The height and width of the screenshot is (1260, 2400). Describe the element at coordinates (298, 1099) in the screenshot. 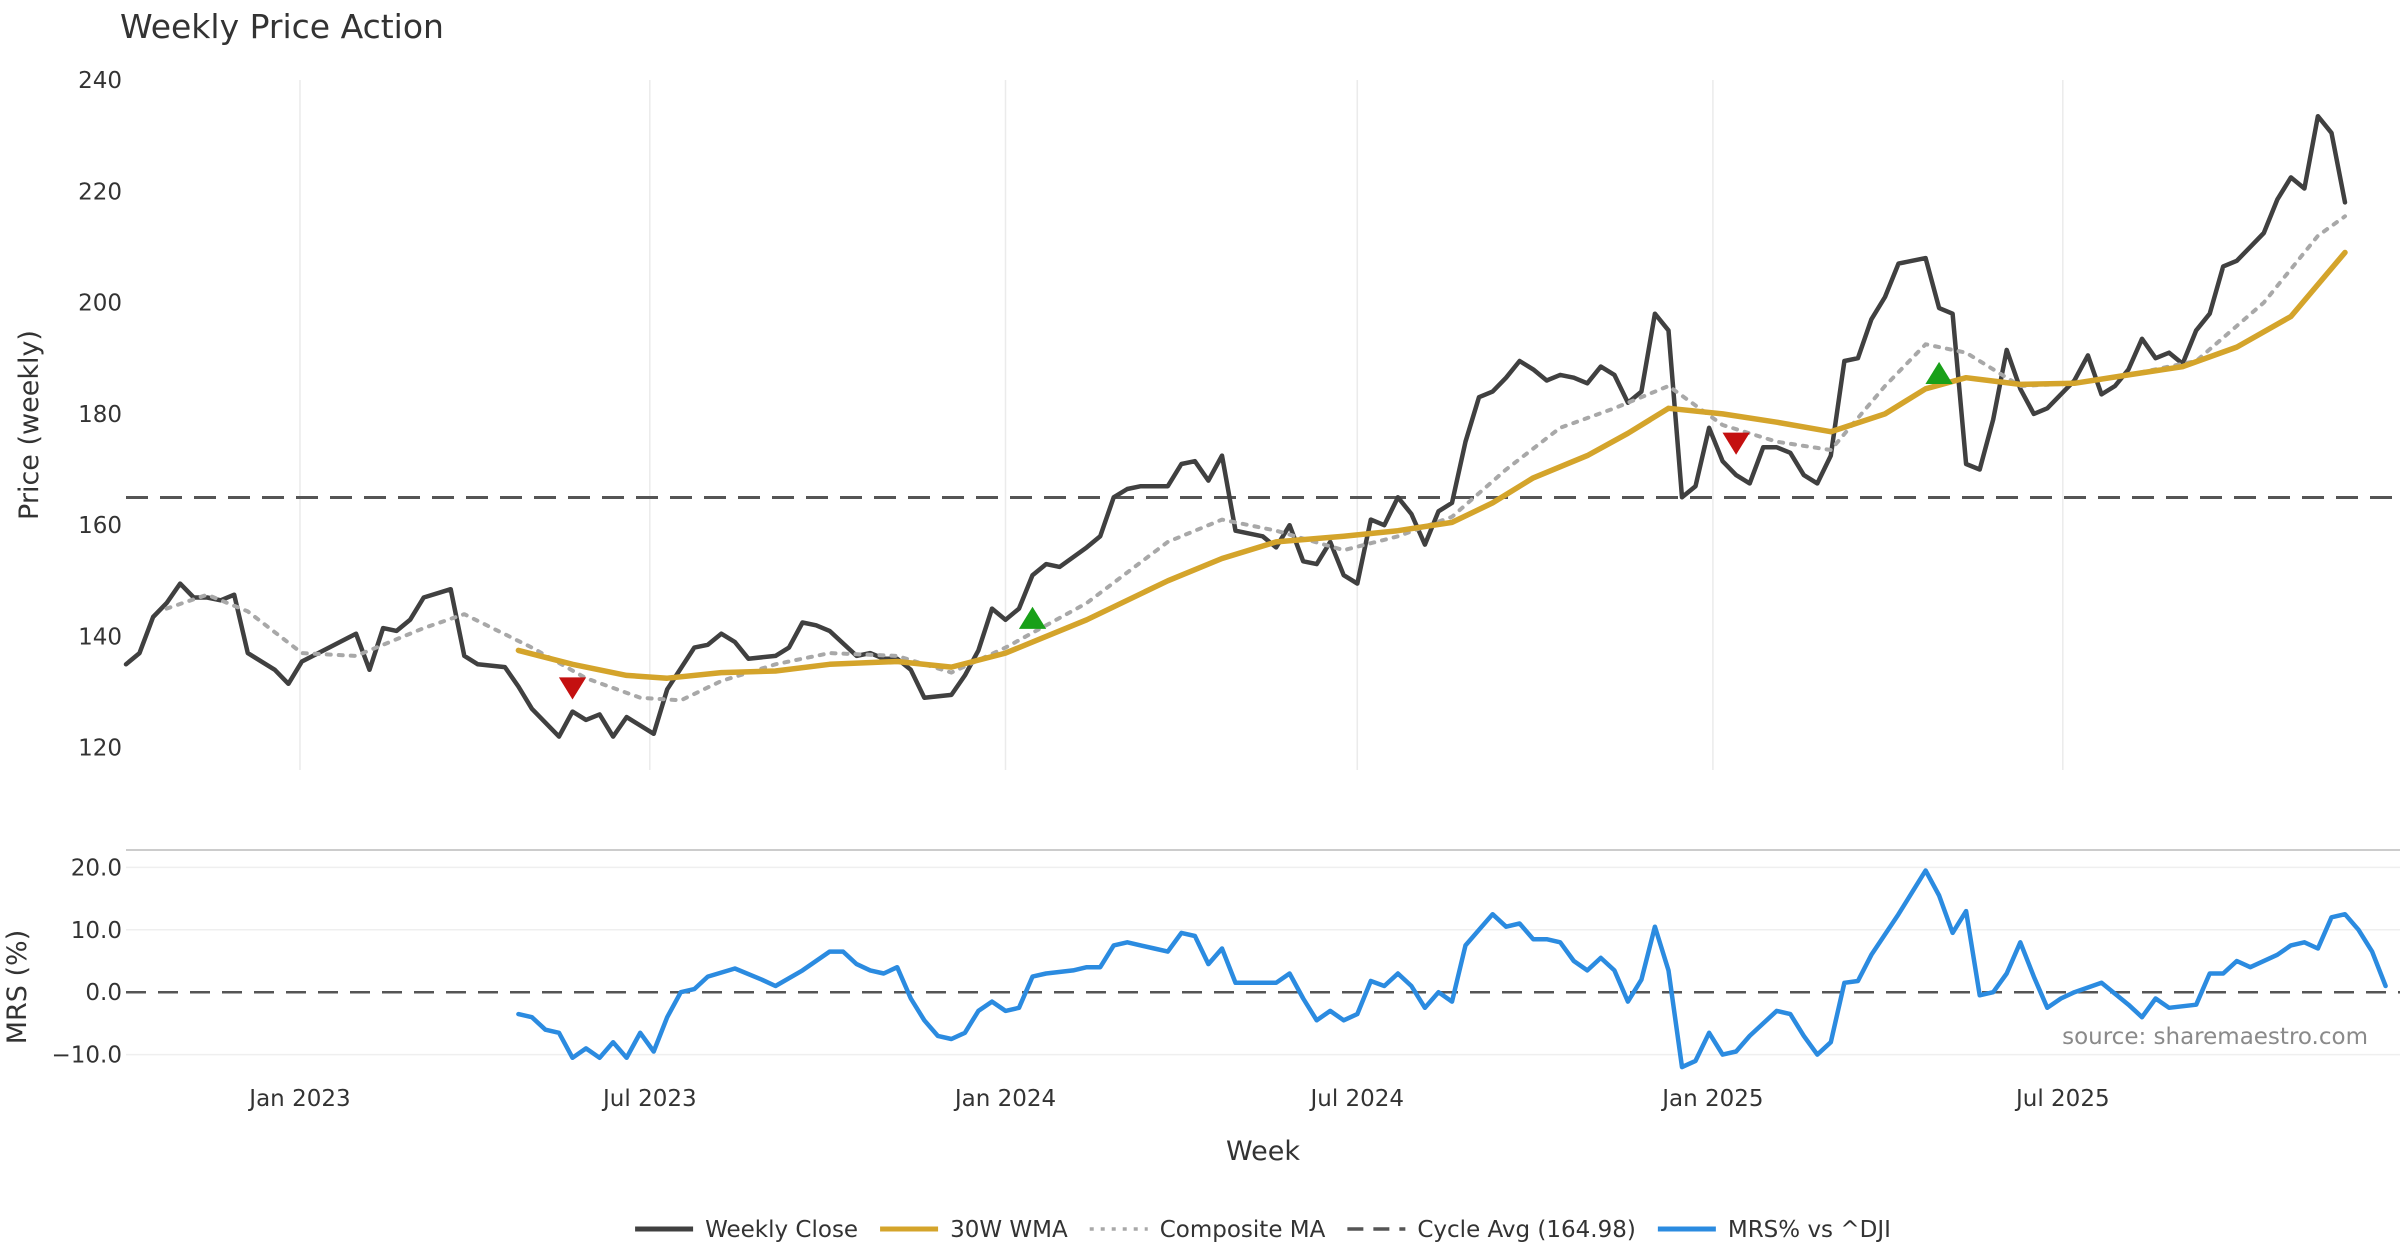

I see `x-tick-label: Jan 2023` at that location.